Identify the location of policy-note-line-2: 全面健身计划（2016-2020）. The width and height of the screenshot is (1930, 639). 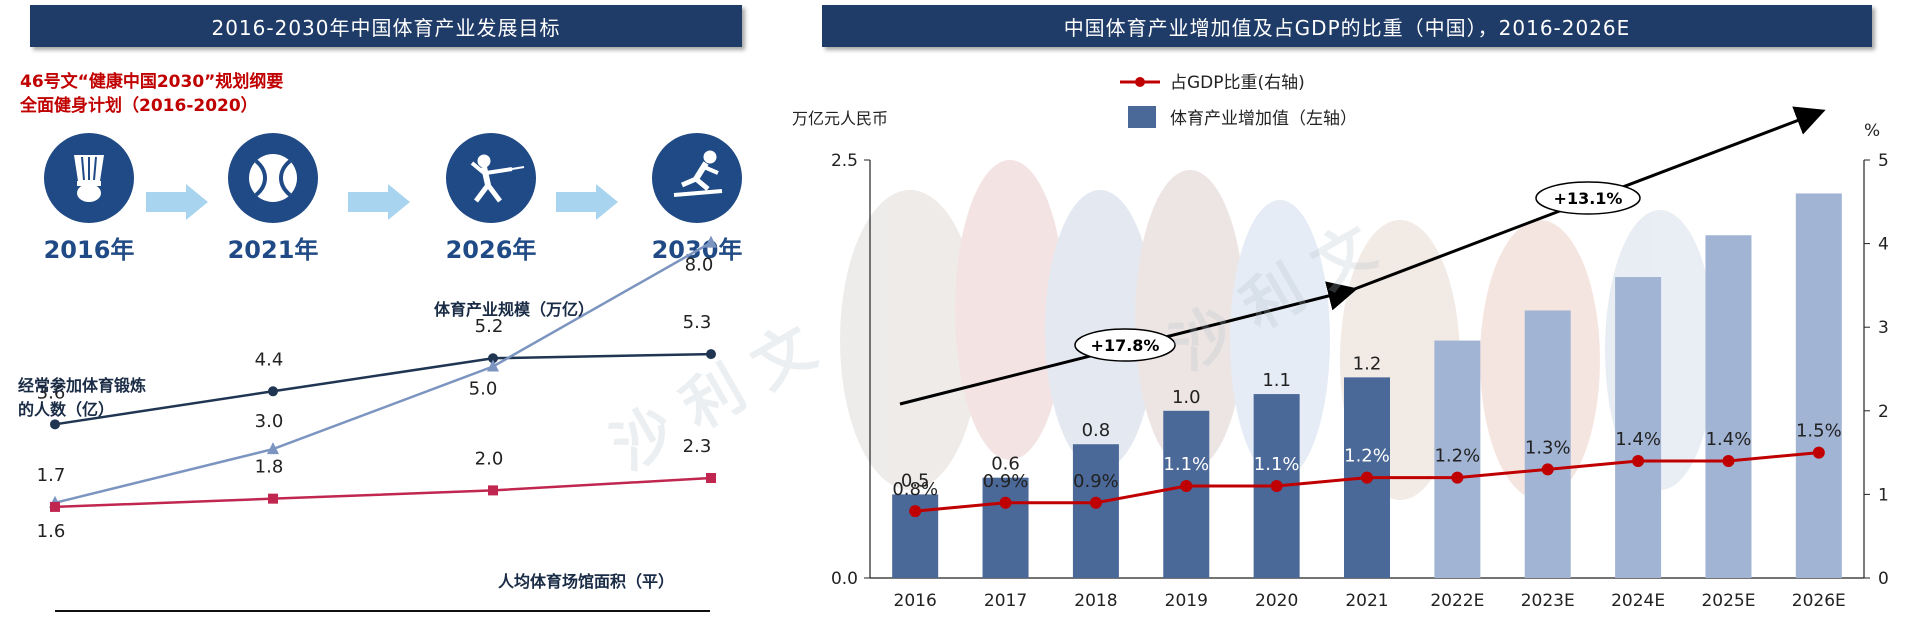
(139, 106).